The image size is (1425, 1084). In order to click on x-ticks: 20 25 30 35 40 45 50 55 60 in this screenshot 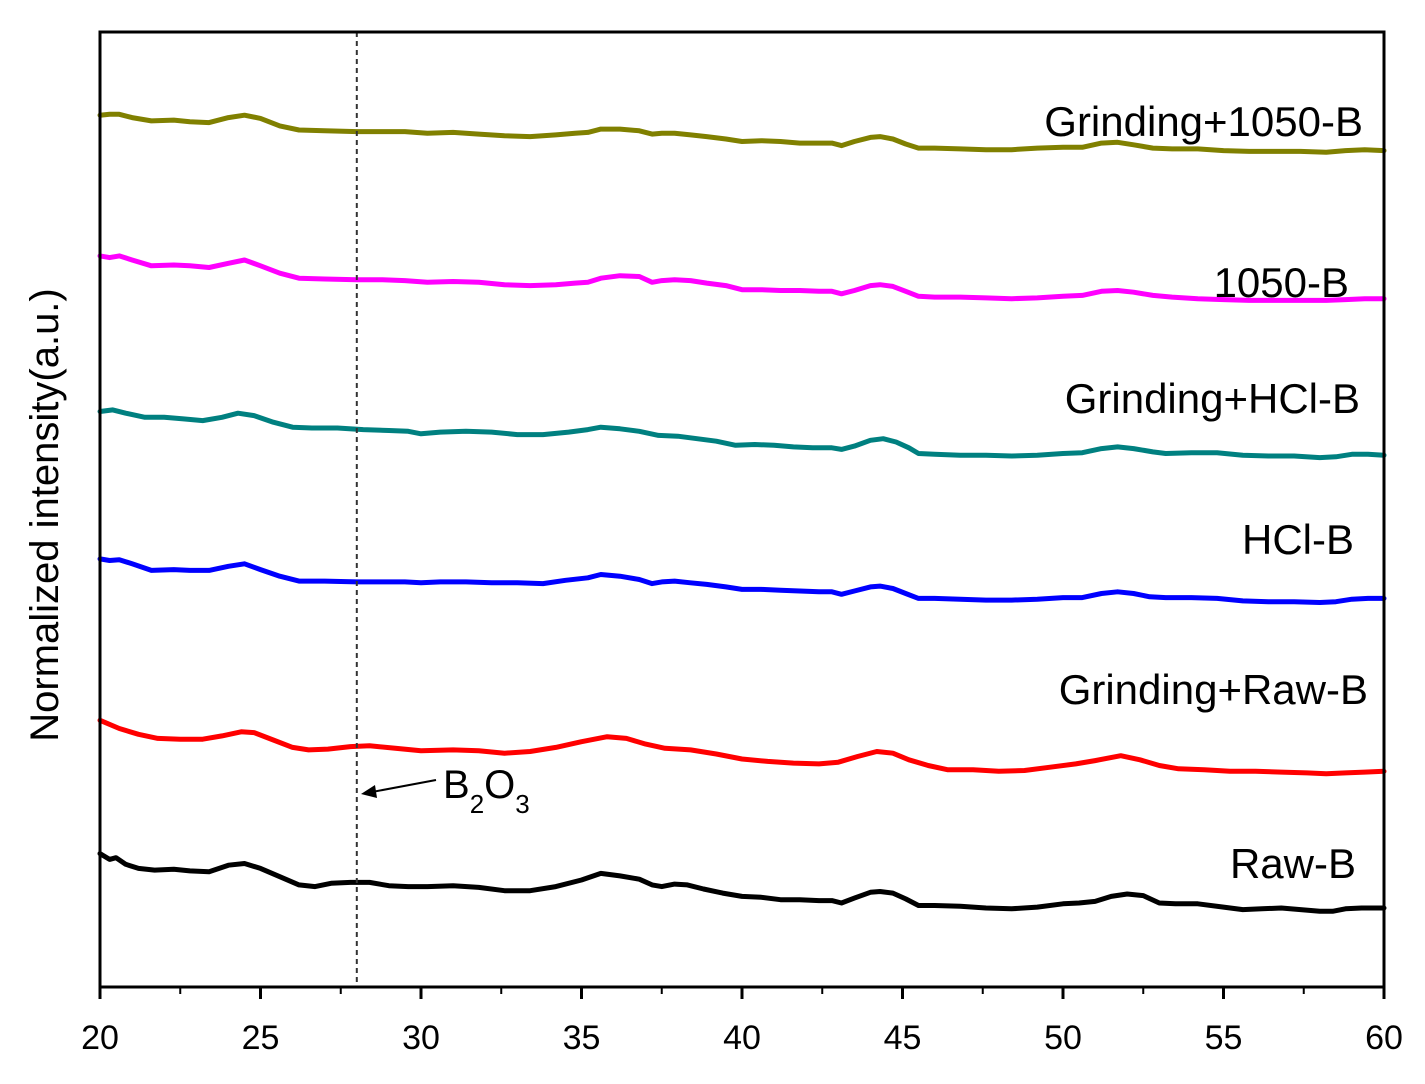, I will do `click(742, 1022)`.